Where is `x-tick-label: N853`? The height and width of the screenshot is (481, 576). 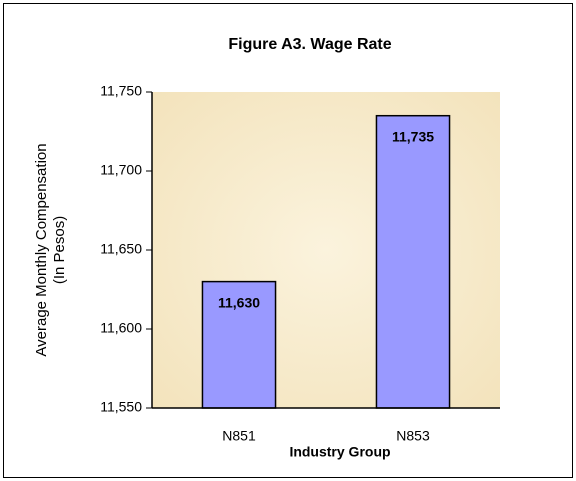 x-tick-label: N853 is located at coordinates (413, 436).